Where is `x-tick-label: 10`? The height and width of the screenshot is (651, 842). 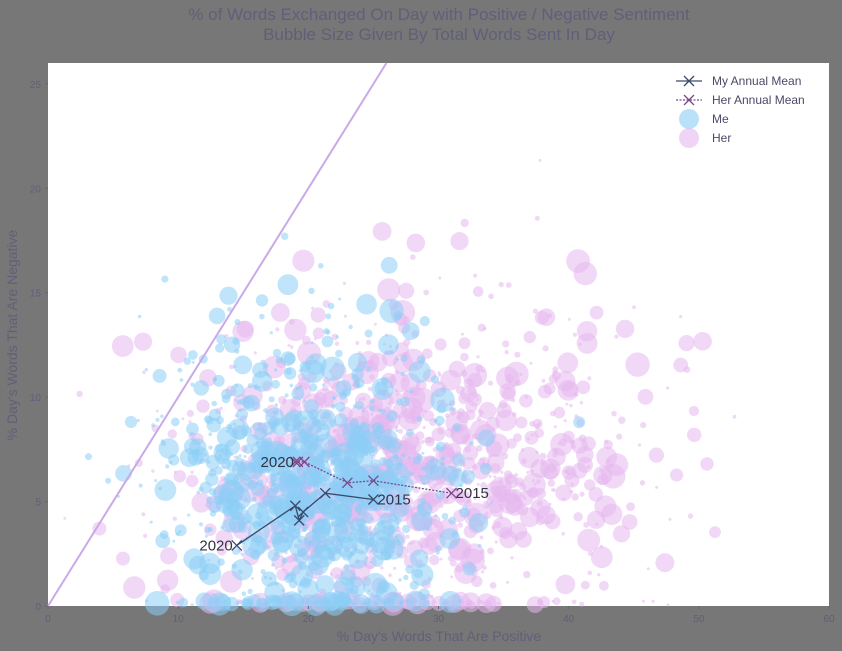
x-tick-label: 10 is located at coordinates (179, 619).